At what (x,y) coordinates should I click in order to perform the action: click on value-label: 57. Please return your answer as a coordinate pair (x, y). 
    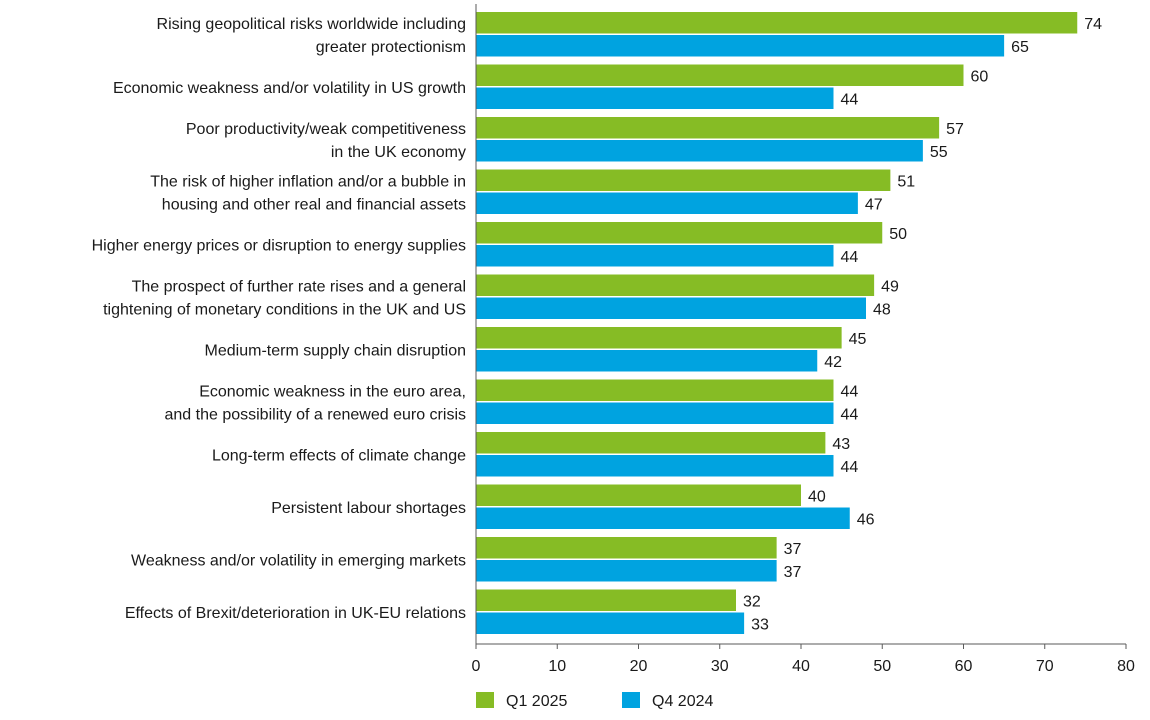
    Looking at the image, I should click on (955, 129).